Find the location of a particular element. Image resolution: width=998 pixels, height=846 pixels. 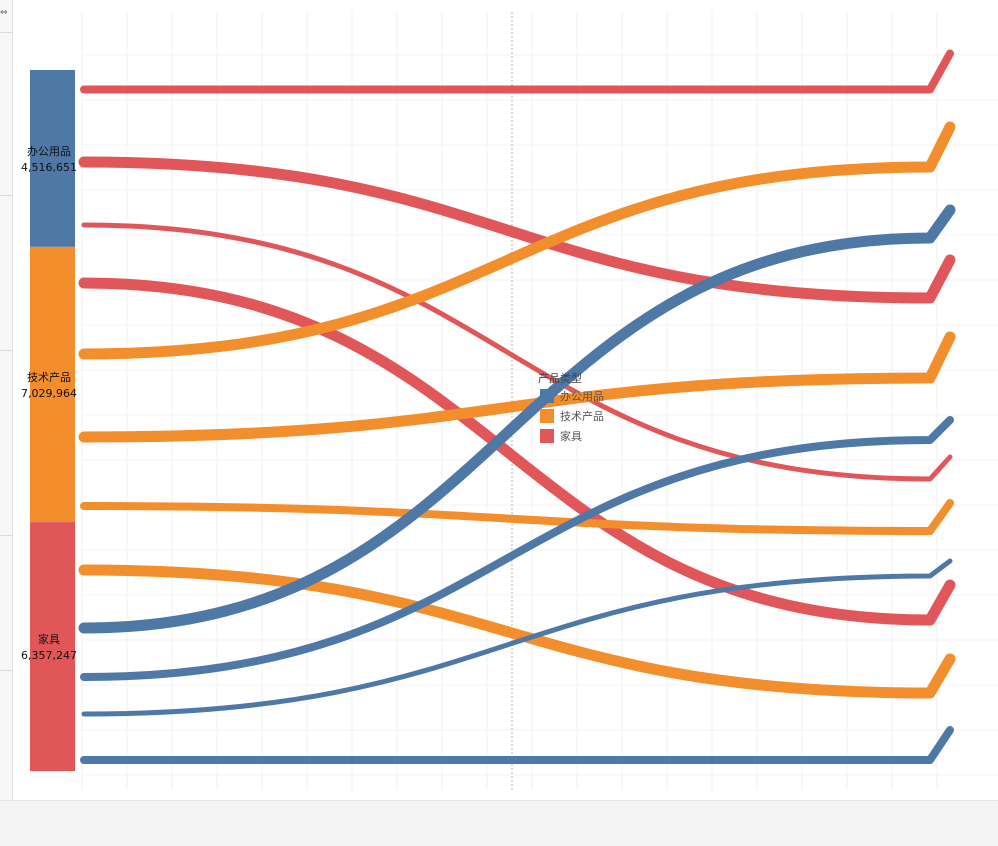

legend-swatch-office is located at coordinates (547, 396).